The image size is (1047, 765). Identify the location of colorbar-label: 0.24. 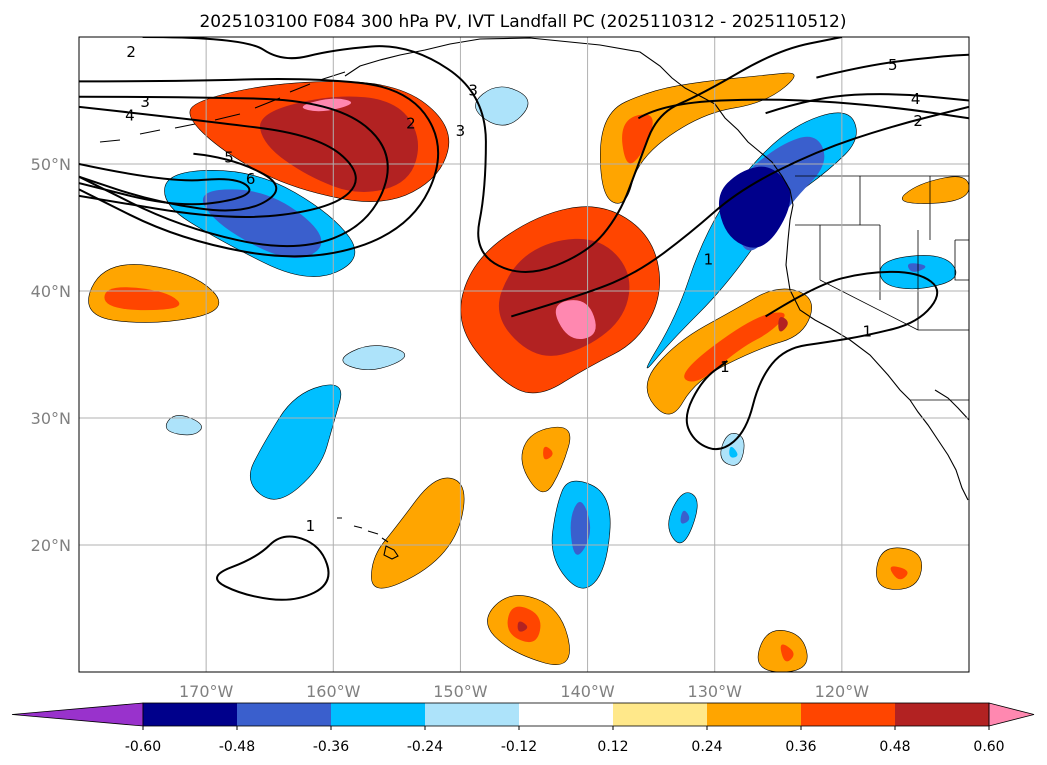
(706, 747).